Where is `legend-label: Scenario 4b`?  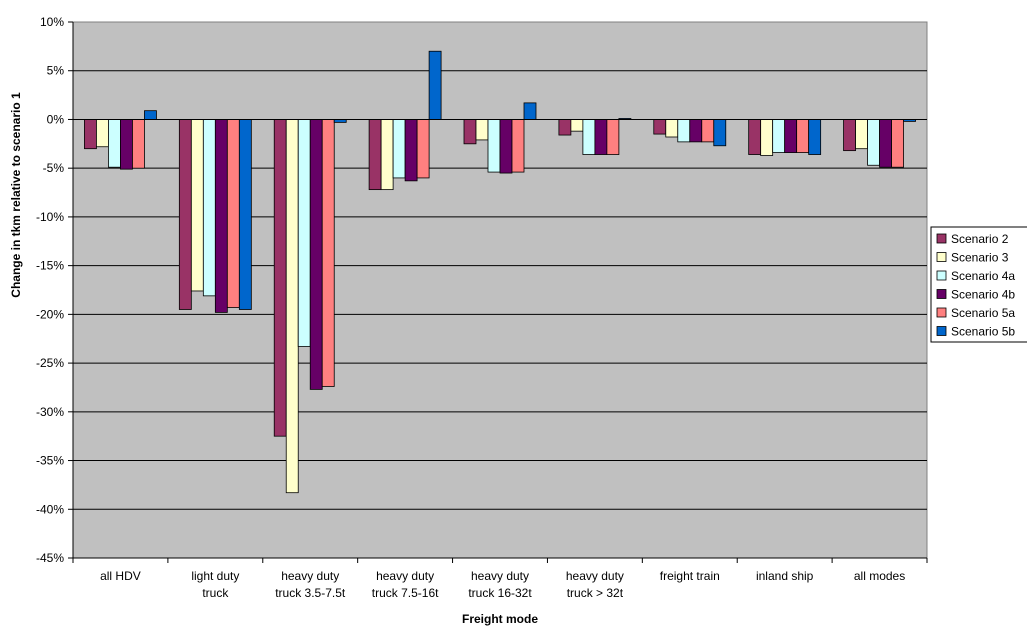 legend-label: Scenario 4b is located at coordinates (983, 295).